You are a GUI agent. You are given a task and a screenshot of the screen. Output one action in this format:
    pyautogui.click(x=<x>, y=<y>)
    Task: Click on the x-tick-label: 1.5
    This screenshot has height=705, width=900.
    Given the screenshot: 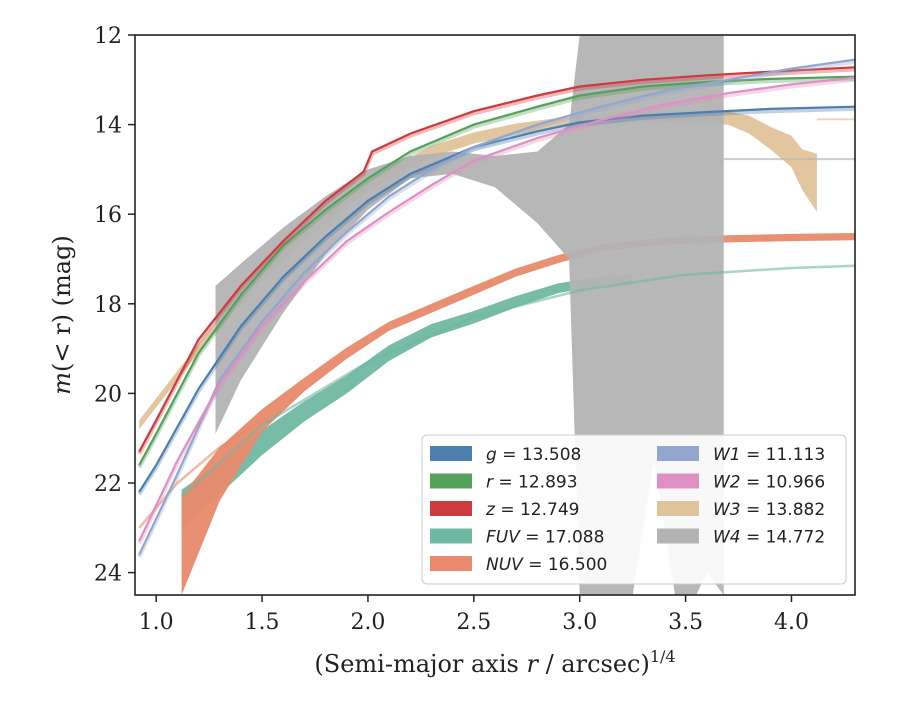 What is the action you would take?
    pyautogui.click(x=262, y=622)
    